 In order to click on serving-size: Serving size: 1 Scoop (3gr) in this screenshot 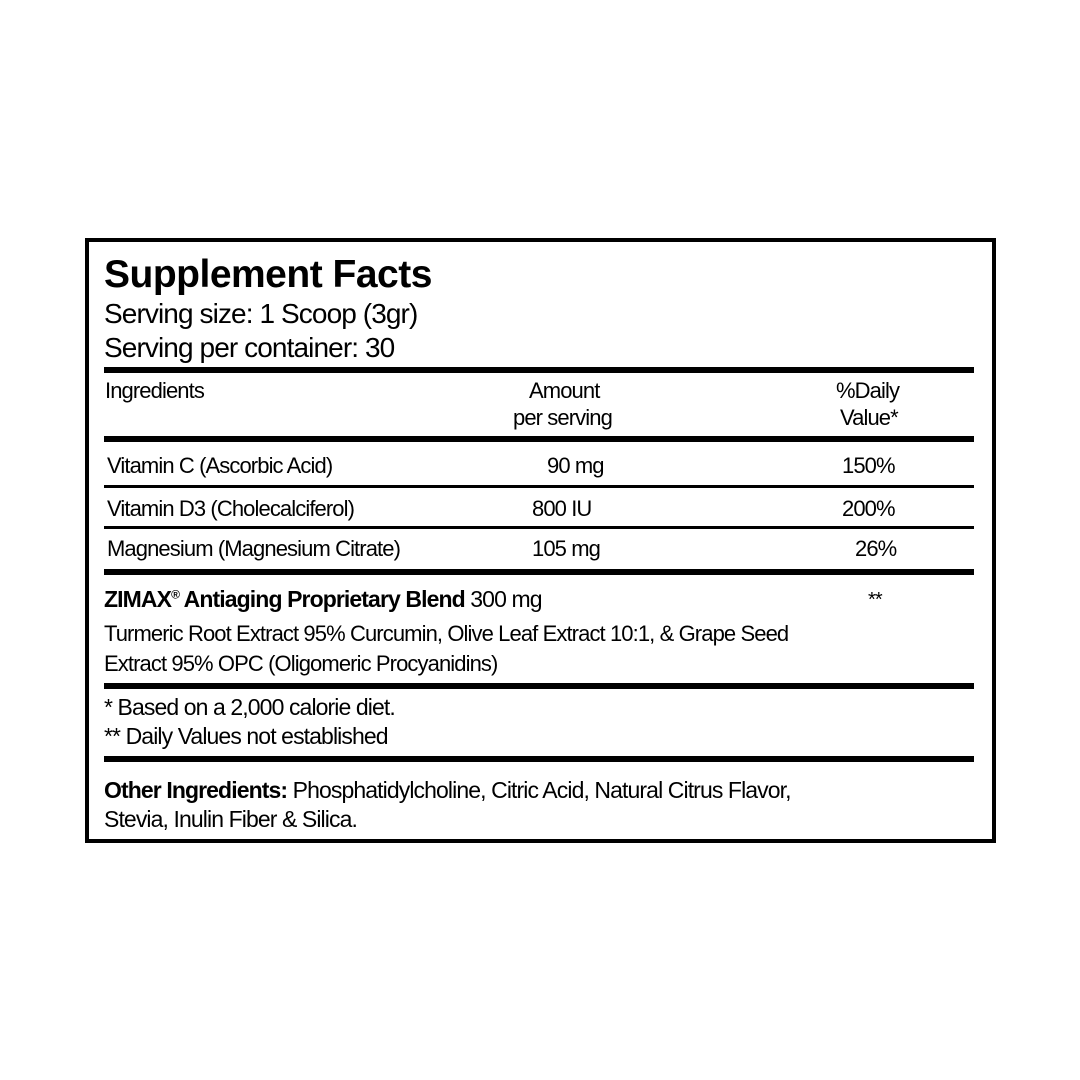, I will do `click(261, 313)`.